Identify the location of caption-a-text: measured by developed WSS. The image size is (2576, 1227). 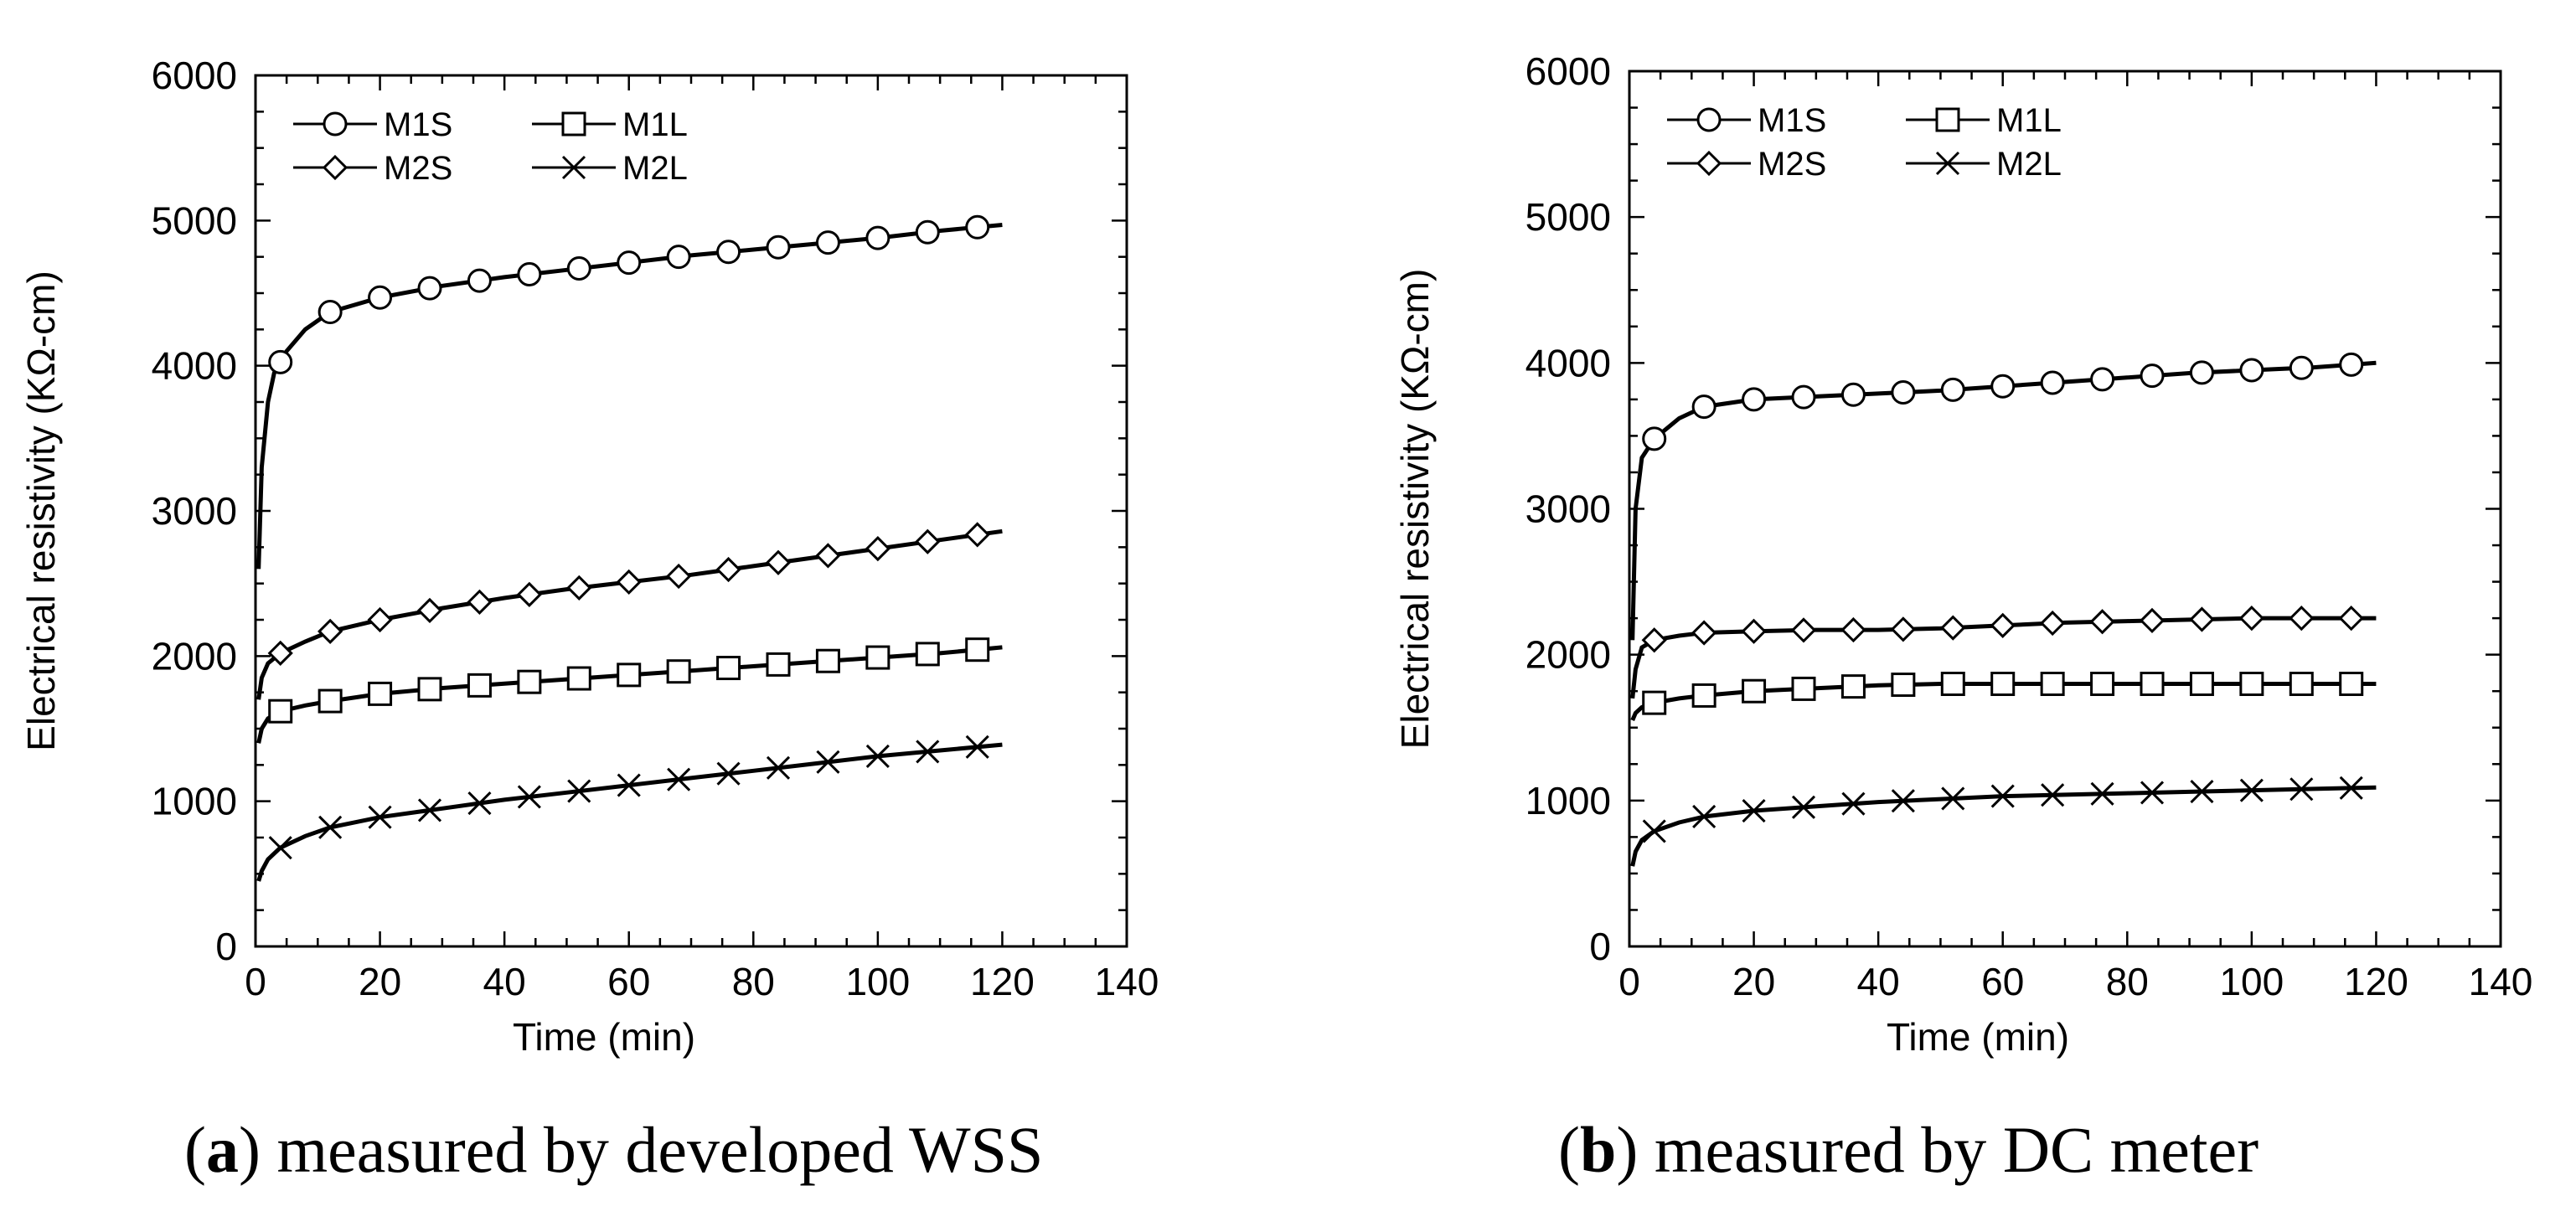
(660, 1149).